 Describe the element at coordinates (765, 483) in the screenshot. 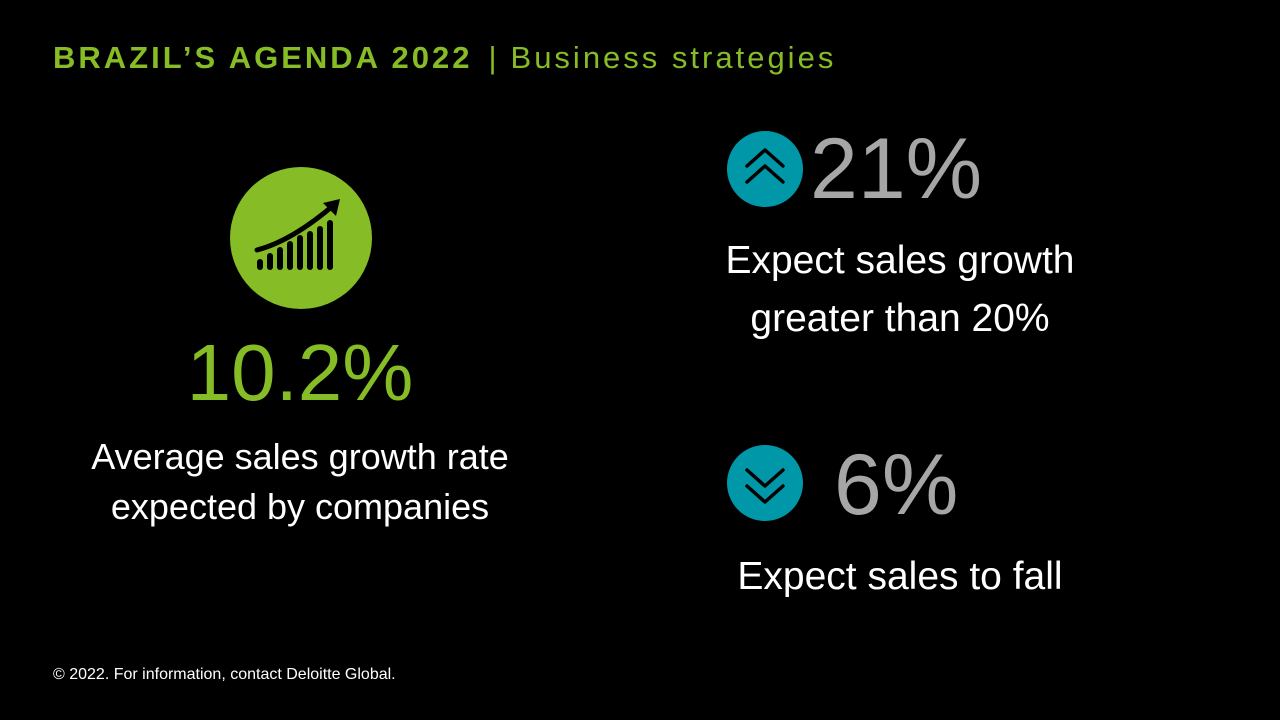

I see `chevron-down-icon` at that location.